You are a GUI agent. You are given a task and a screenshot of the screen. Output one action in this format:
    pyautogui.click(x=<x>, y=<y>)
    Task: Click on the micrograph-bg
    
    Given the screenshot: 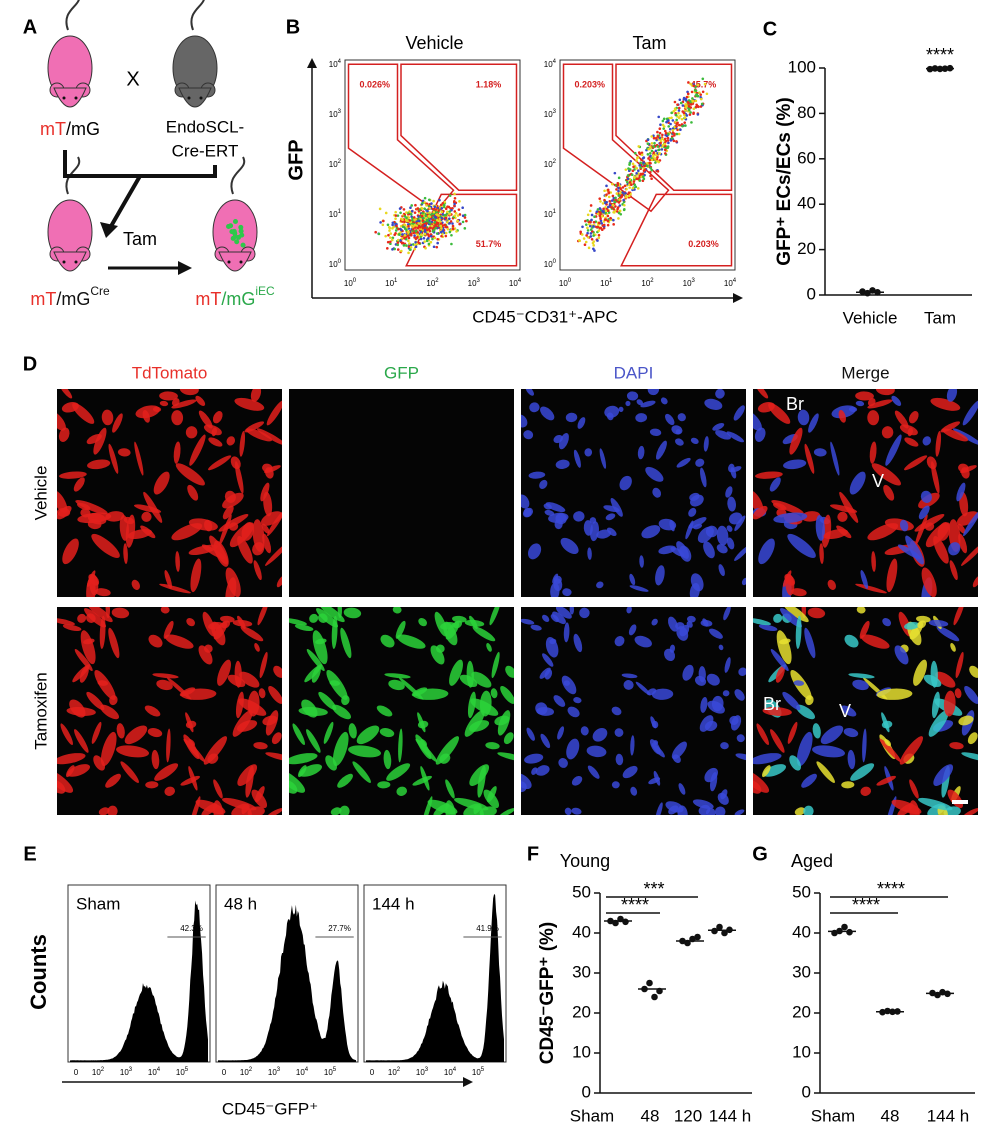 What is the action you would take?
    pyautogui.click(x=633, y=493)
    